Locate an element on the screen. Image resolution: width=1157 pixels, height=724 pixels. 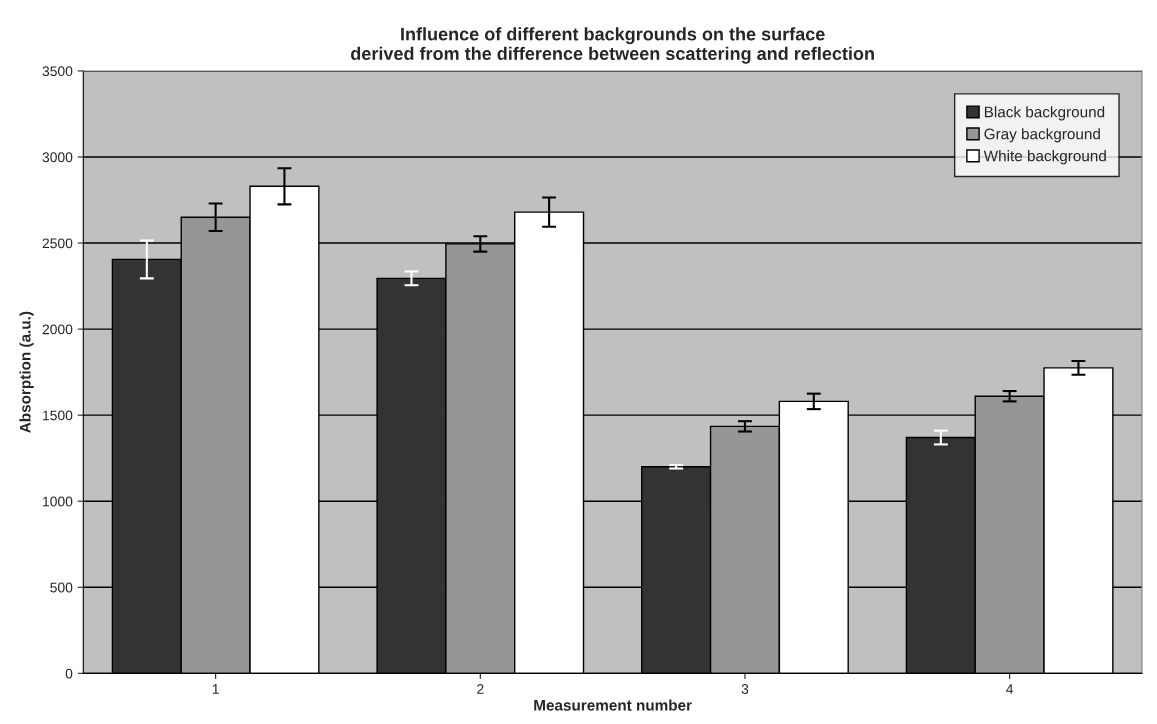
y-tick-label: 3000 is located at coordinates (57, 157).